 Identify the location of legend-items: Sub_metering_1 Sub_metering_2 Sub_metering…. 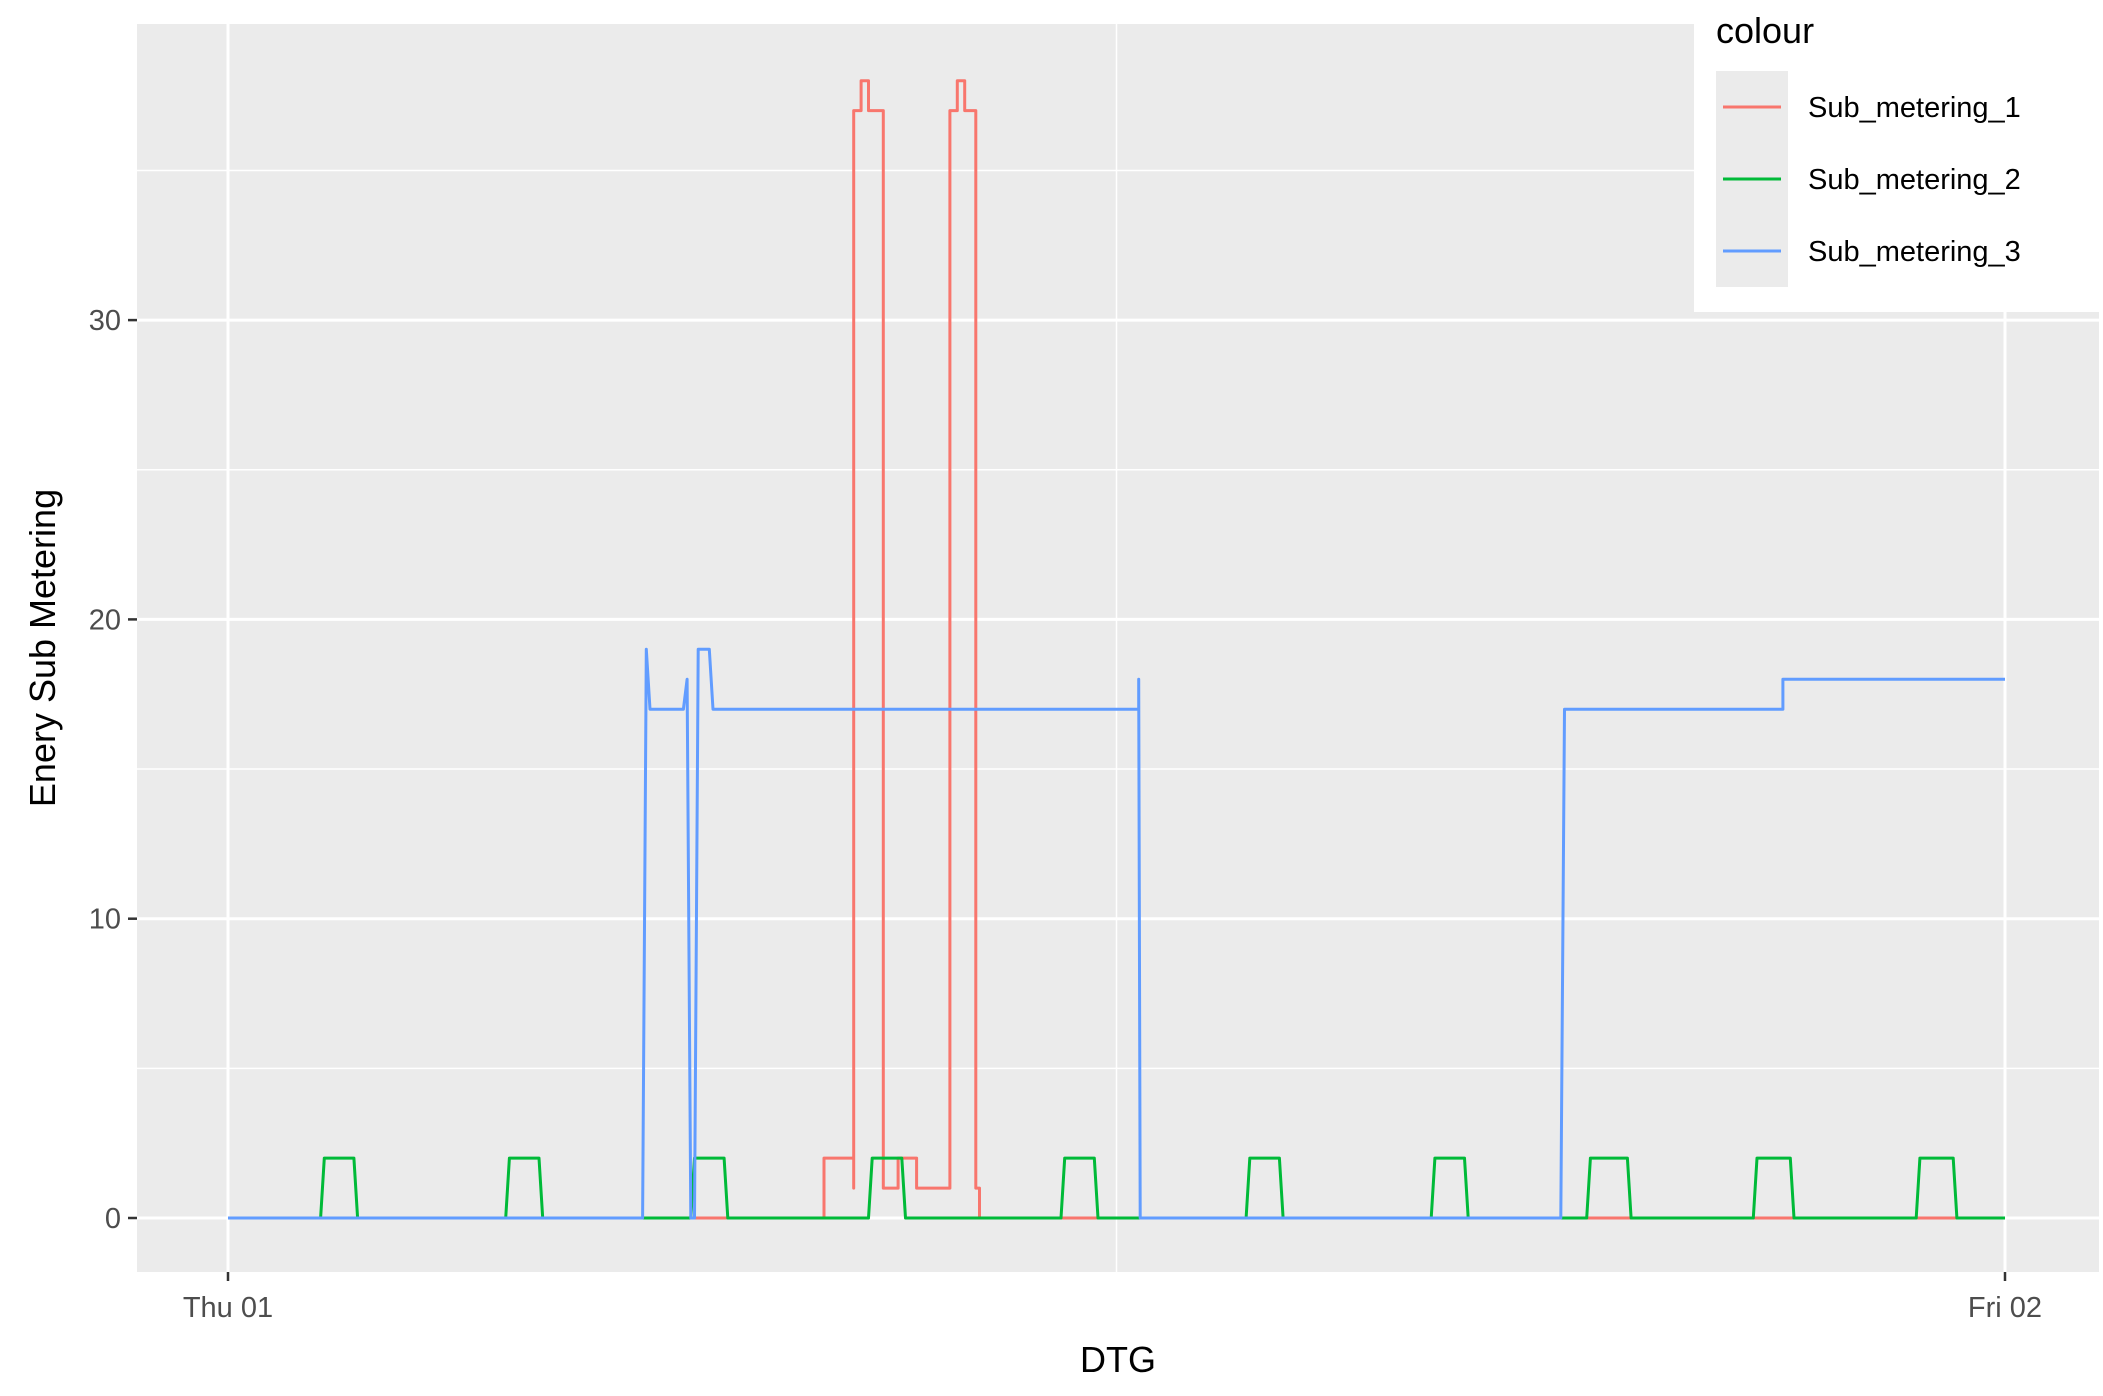
(1868, 179).